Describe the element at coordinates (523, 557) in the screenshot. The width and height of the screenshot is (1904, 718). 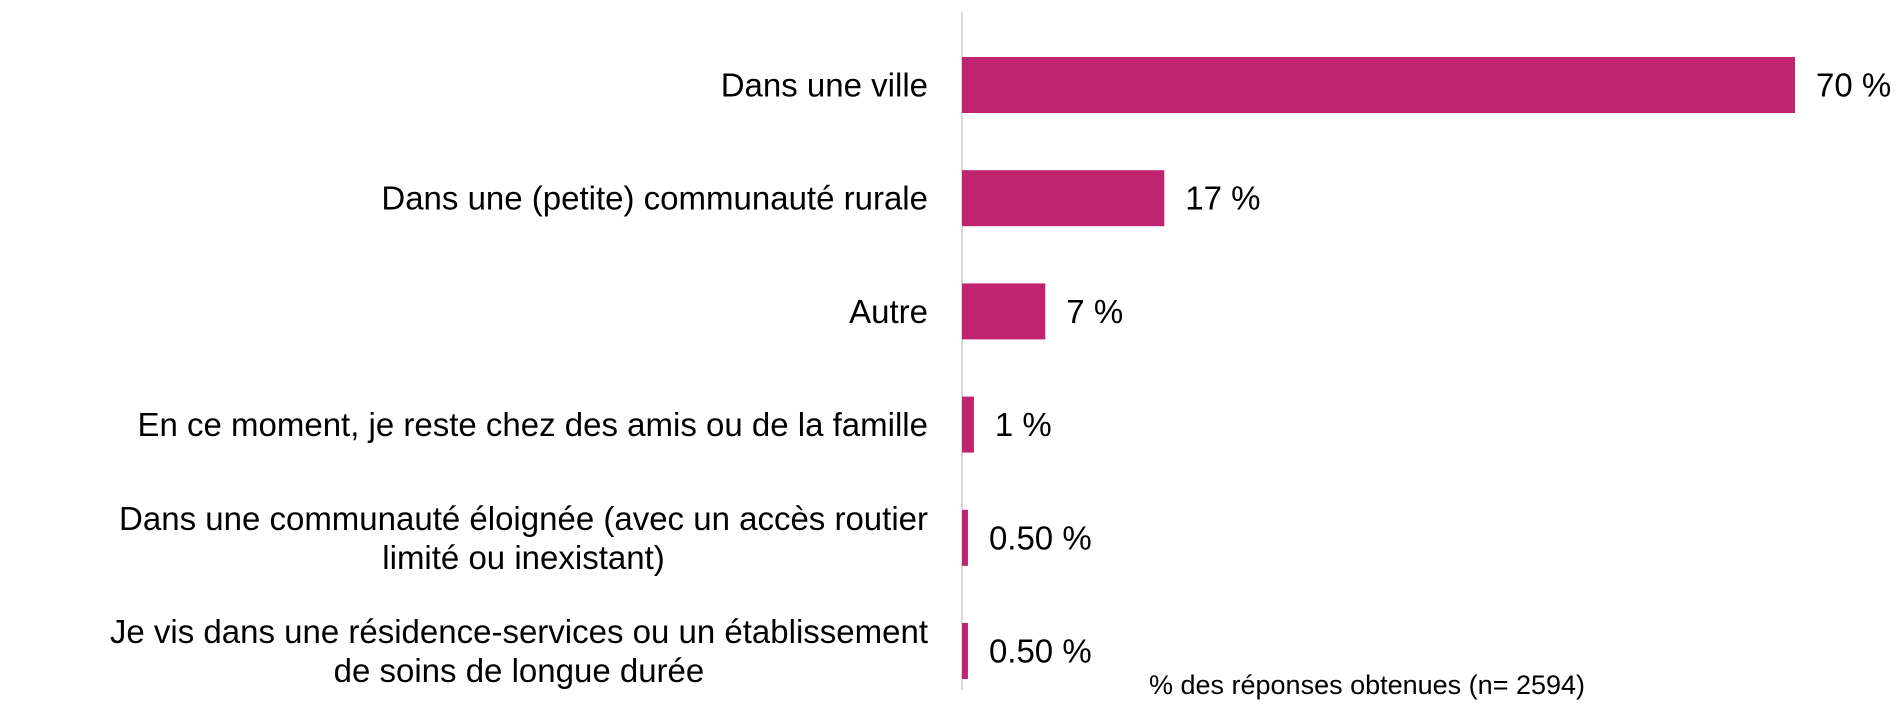
I see `category-label-5-line-2: limité ou inexistant)` at that location.